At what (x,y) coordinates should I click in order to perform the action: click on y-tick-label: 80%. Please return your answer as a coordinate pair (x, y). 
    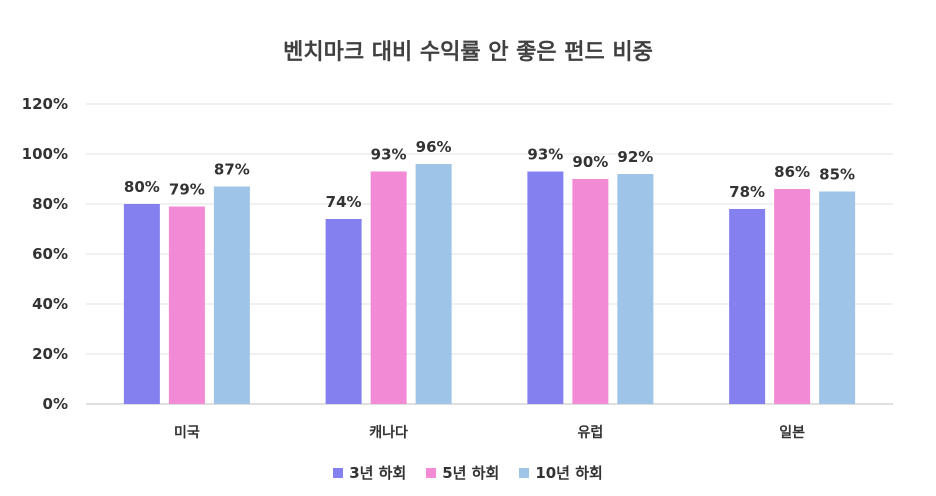
    Looking at the image, I should click on (50, 204).